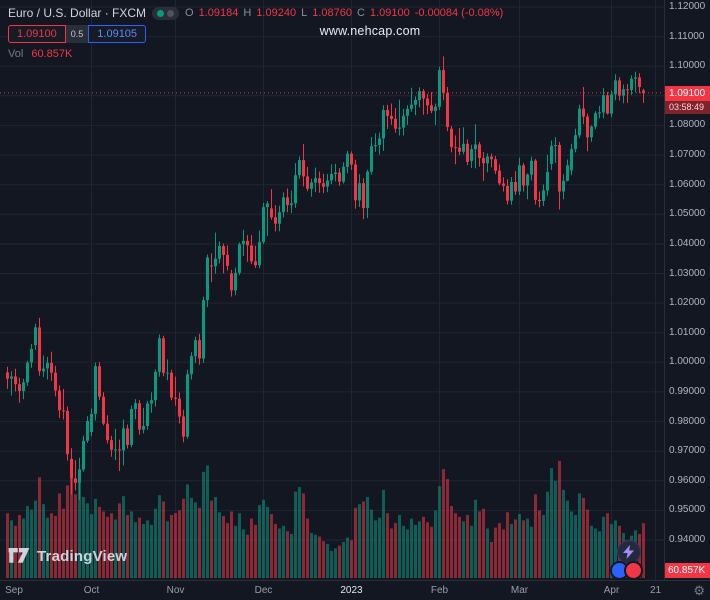  What do you see at coordinates (687, 107) in the screenshot?
I see `bar-countdown: 03:58:49` at bounding box center [687, 107].